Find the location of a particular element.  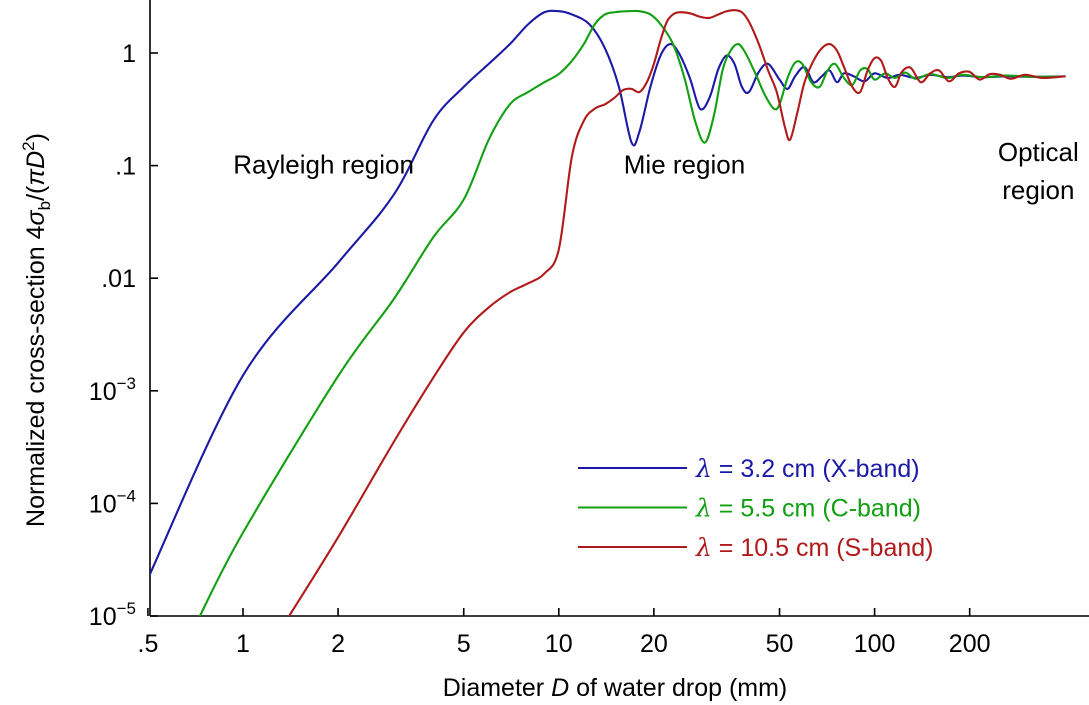

legend-label-0: λ = 3.2 cm (X-band) is located at coordinates (807, 468).